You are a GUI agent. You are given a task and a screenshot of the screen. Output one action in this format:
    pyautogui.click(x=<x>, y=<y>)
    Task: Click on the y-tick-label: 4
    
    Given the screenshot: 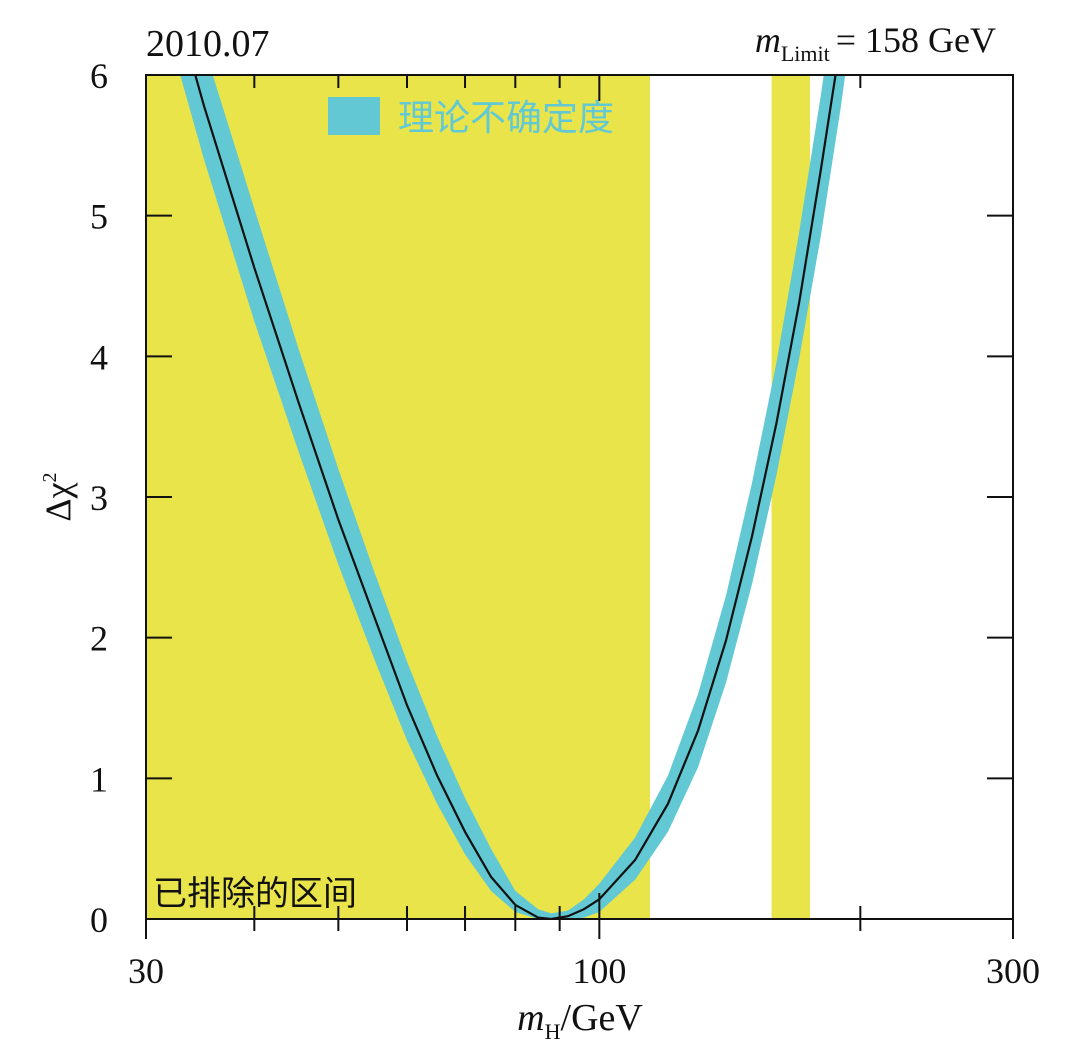 What is the action you would take?
    pyautogui.click(x=99, y=357)
    